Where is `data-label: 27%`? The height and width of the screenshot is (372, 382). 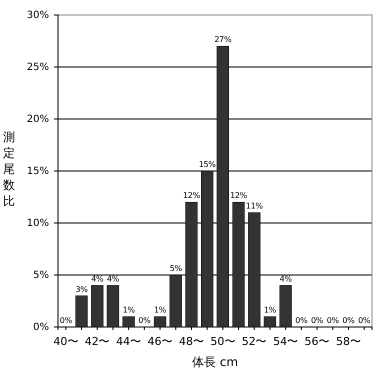
data-label: 27% is located at coordinates (223, 39).